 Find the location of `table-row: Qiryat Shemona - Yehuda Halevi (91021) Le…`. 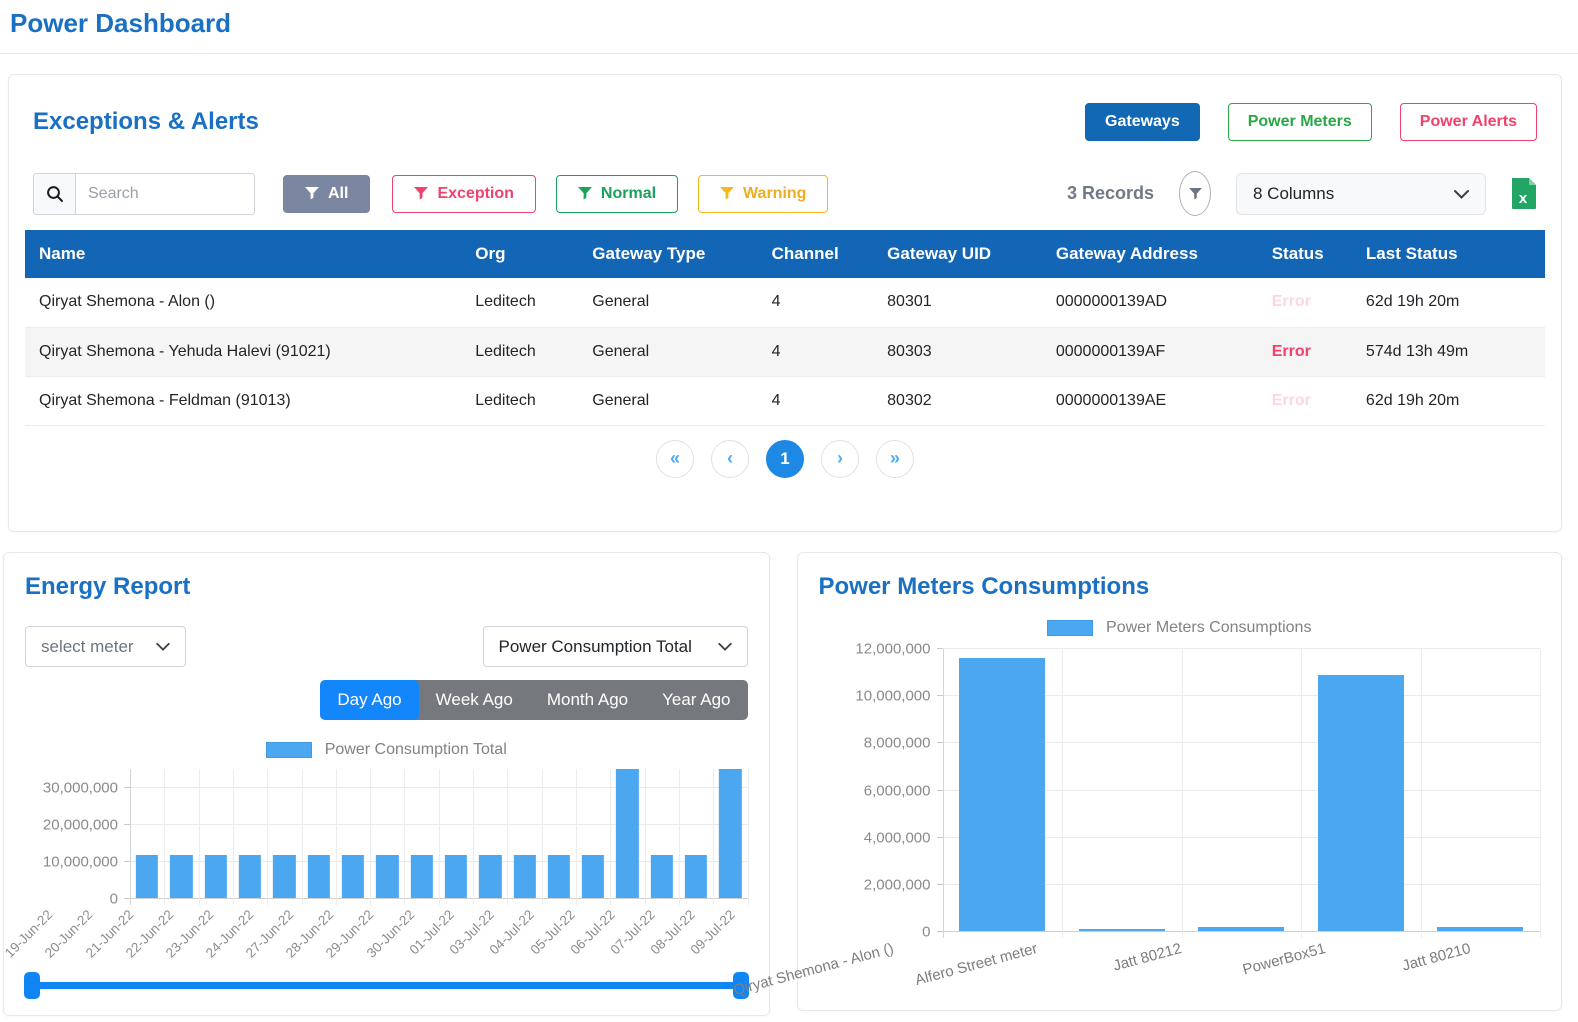

table-row: Qiryat Shemona - Yehuda Halevi (91021) Le… is located at coordinates (785, 352).